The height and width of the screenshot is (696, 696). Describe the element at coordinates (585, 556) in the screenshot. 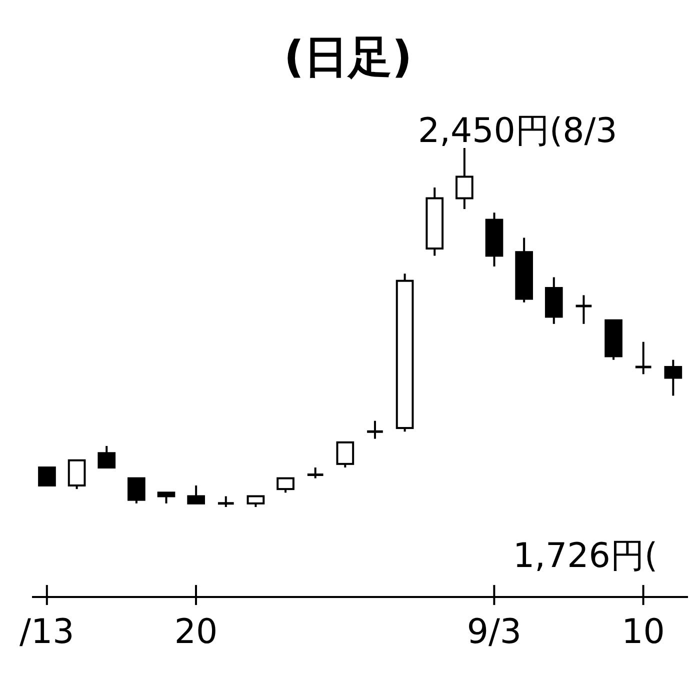

I see `text: 1,726円(` at that location.